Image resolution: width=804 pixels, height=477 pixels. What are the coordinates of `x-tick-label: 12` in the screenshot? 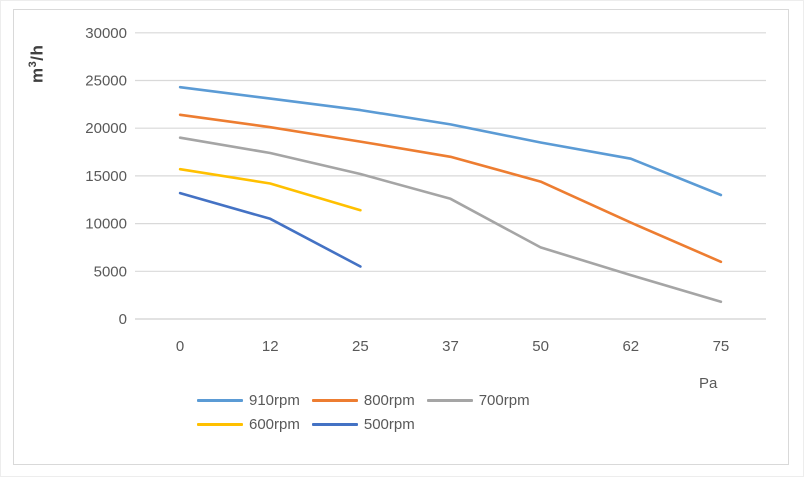 It's located at (270, 346).